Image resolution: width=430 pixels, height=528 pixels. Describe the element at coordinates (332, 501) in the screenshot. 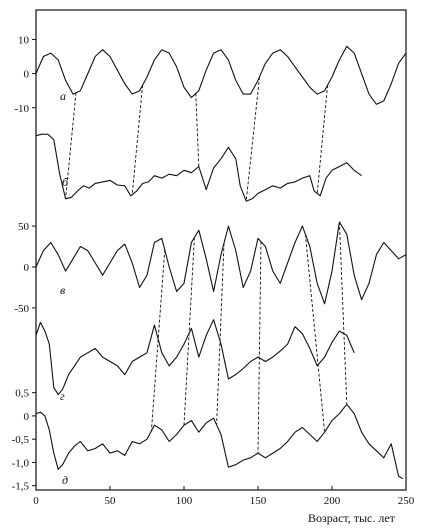

I see `x-tick-label-4: 200` at that location.